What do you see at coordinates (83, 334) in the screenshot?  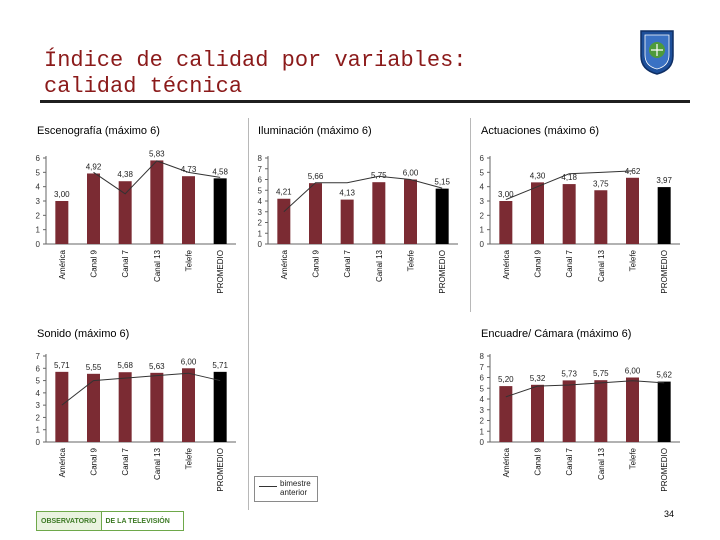 I see `chart-title-sonido: Sonido (máximo 6)` at bounding box center [83, 334].